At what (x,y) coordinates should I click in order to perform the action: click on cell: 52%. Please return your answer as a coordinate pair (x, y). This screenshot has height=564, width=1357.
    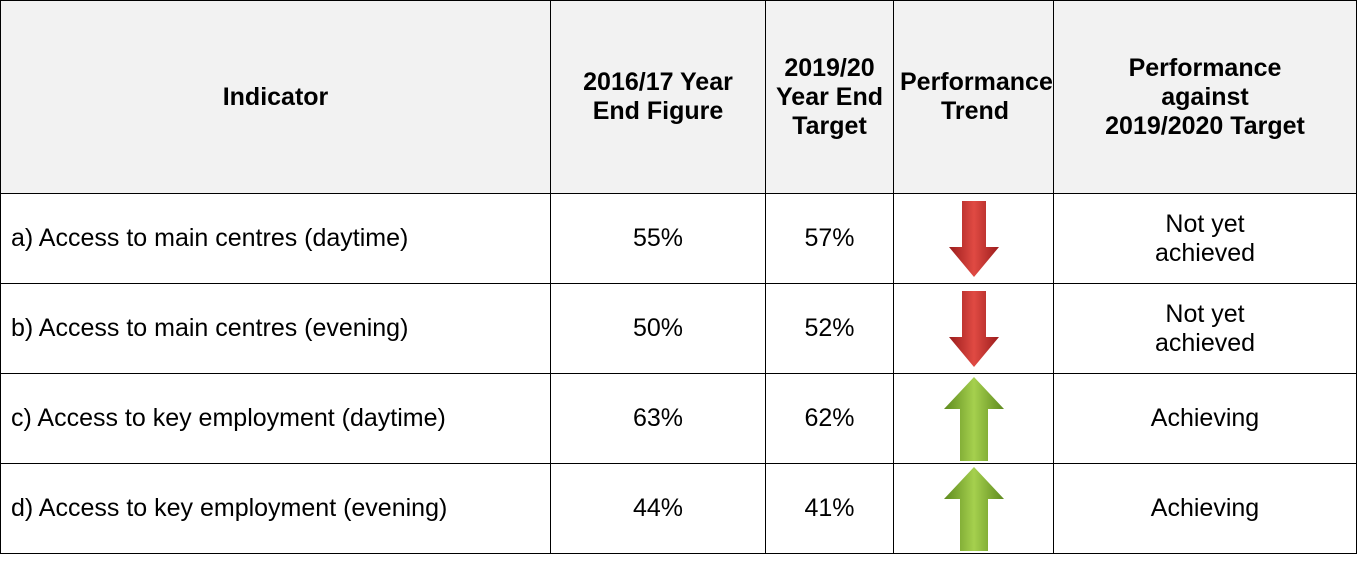
    Looking at the image, I should click on (829, 328).